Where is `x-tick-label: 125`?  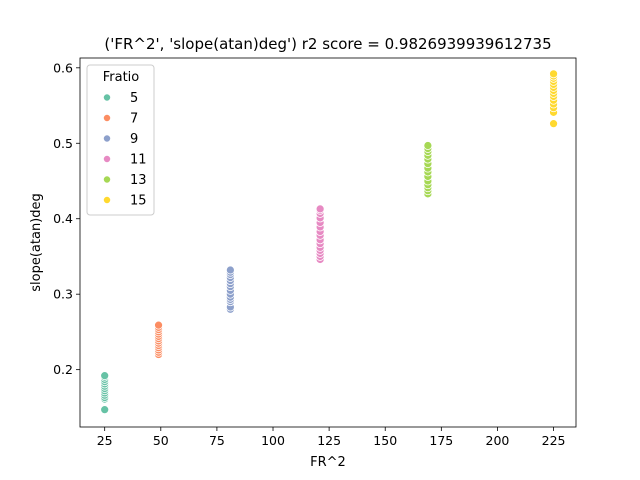
x-tick-label: 125 is located at coordinates (329, 440).